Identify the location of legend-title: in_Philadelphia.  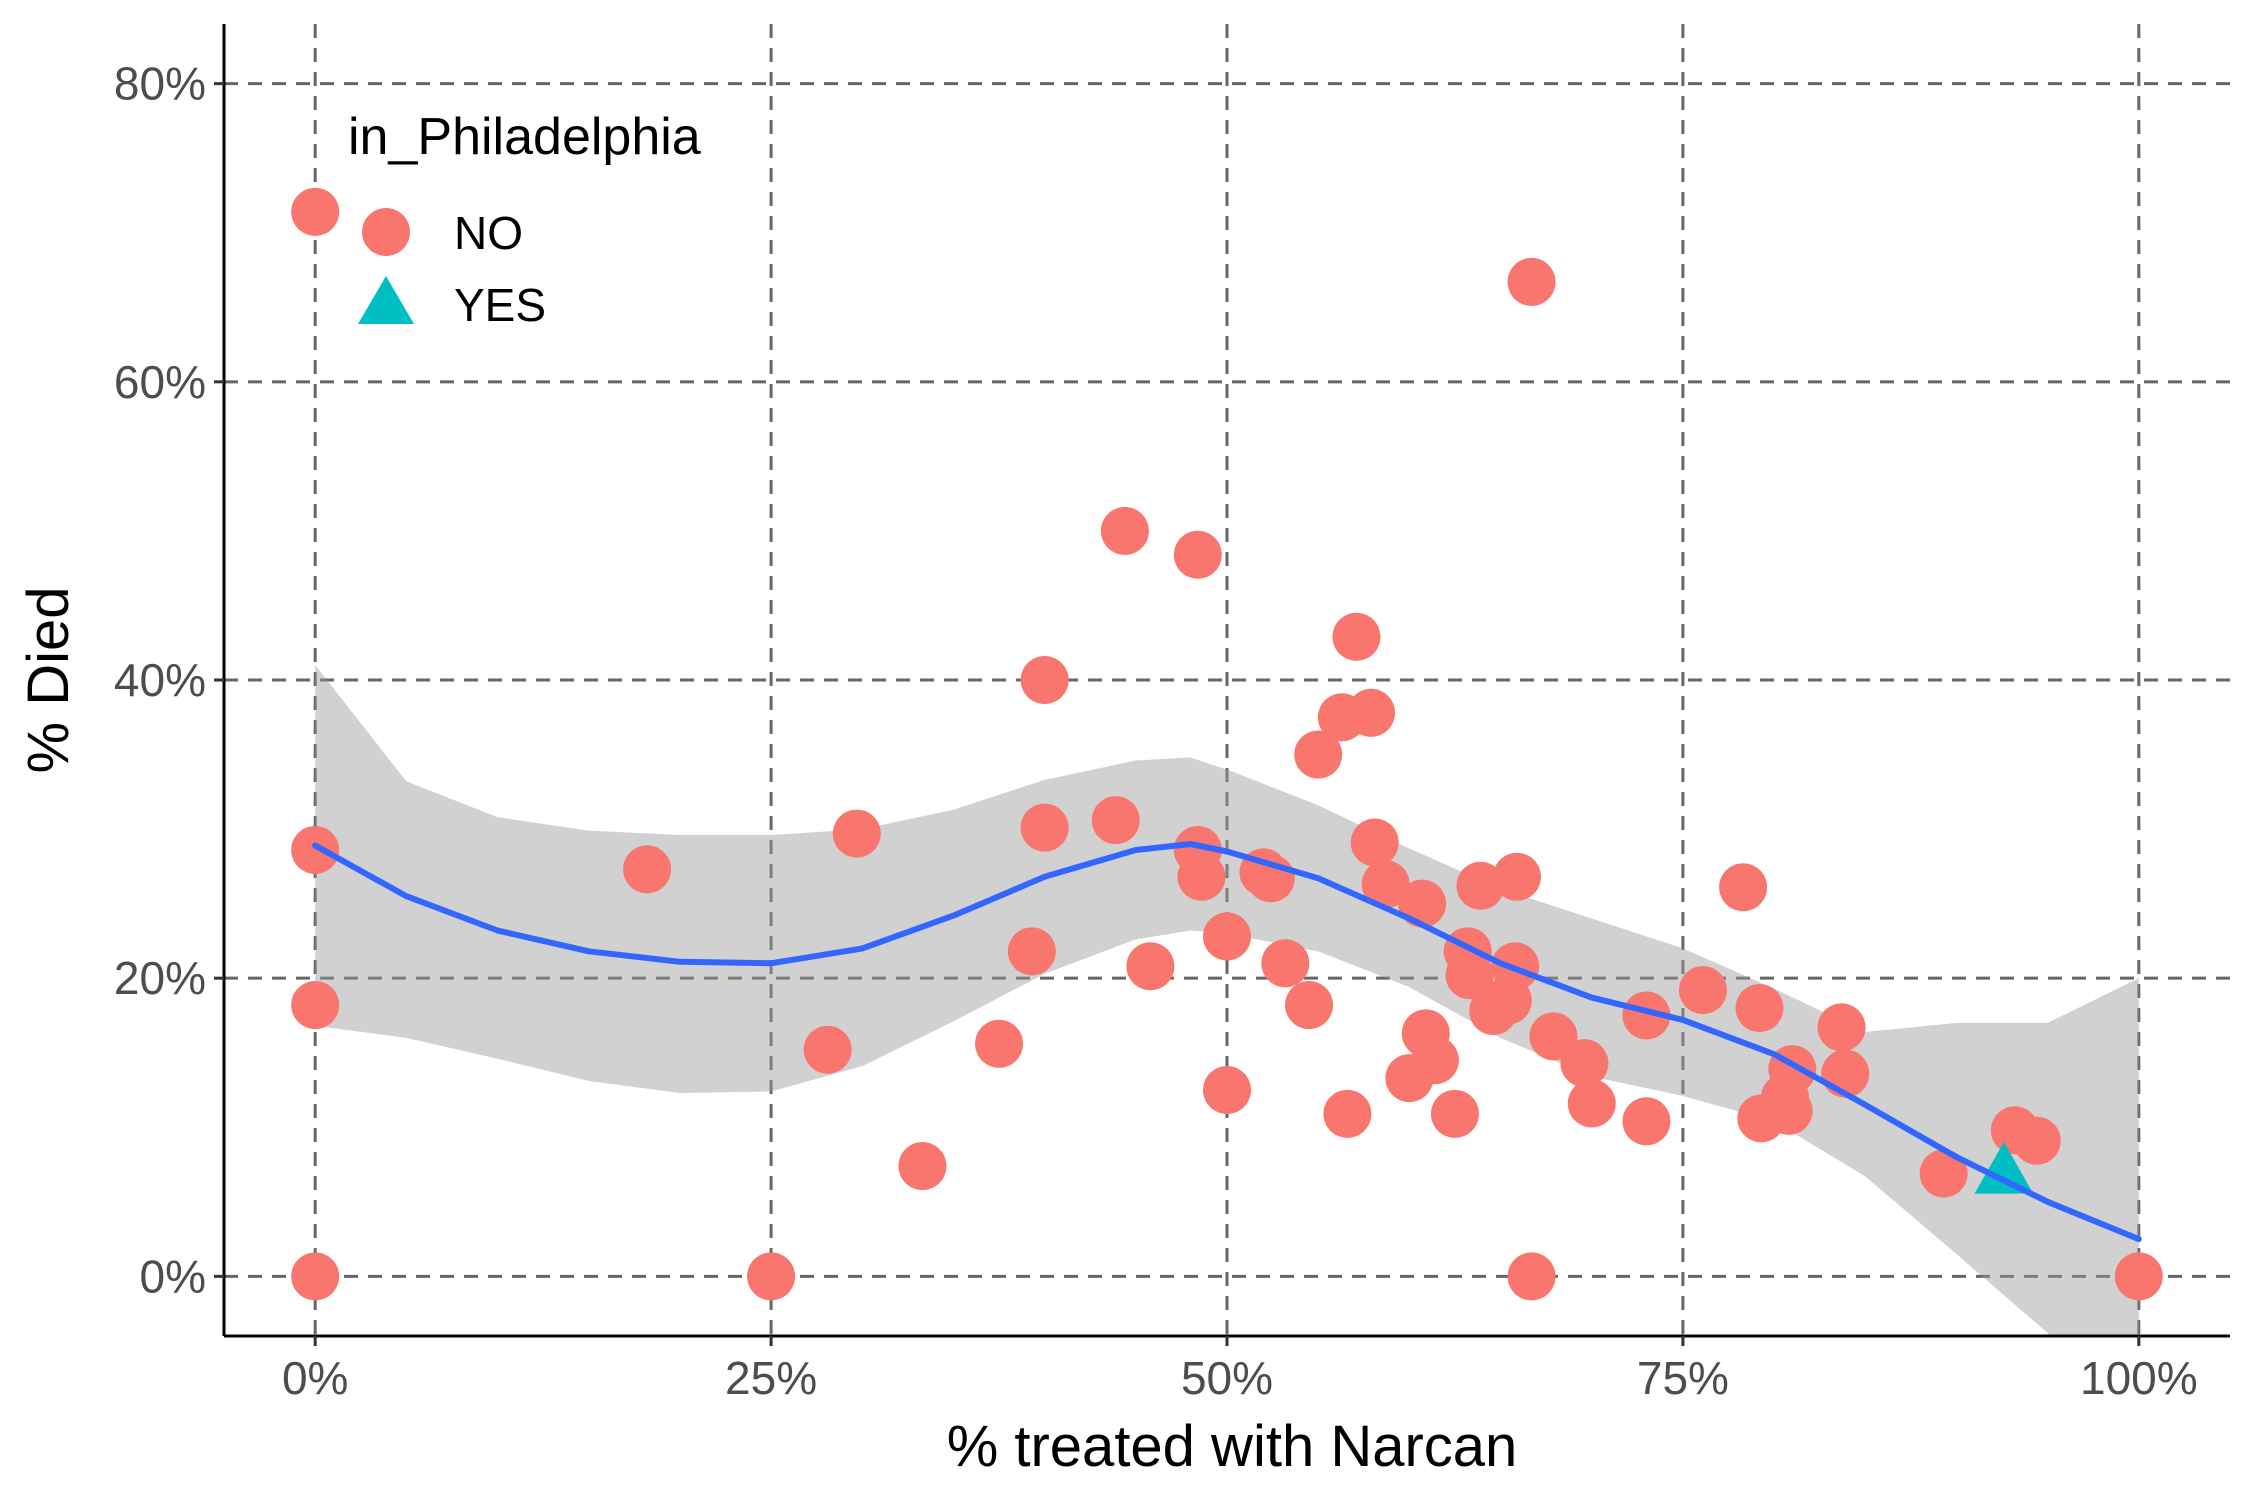
(524, 137).